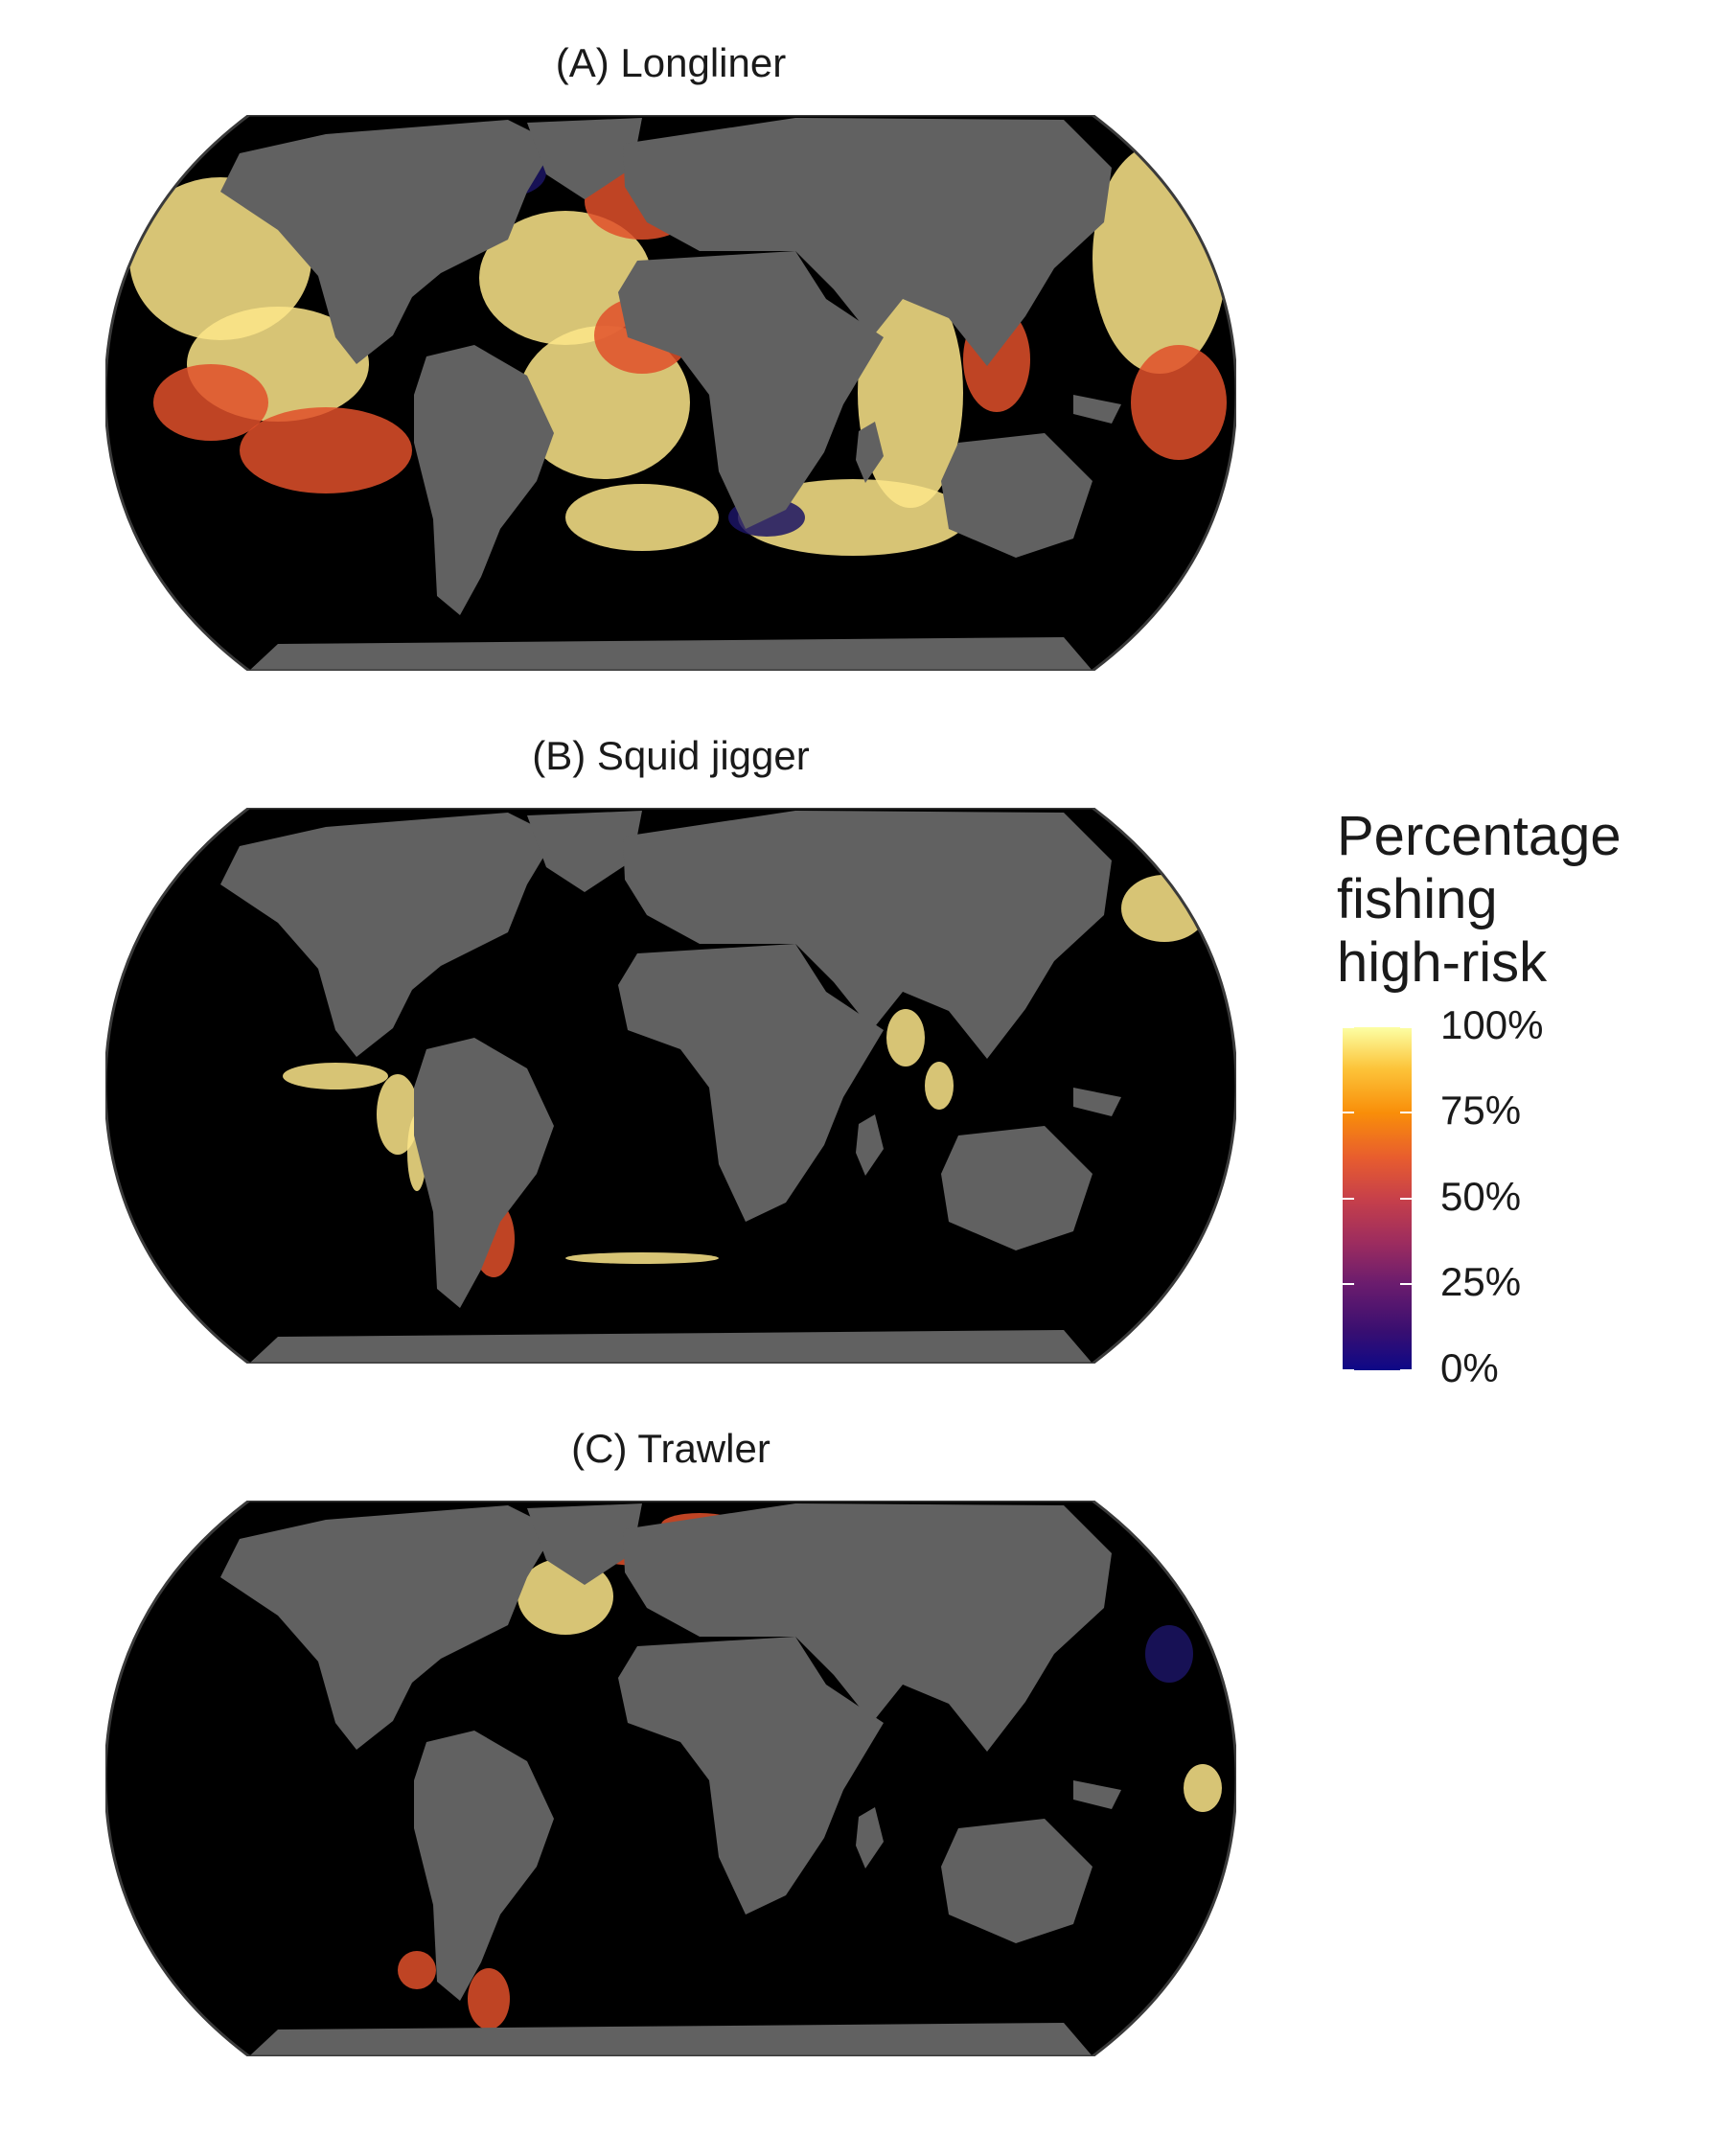 Image resolution: width=1725 pixels, height=2156 pixels. What do you see at coordinates (1481, 1110) in the screenshot?
I see `tick-label-75: 75%` at bounding box center [1481, 1110].